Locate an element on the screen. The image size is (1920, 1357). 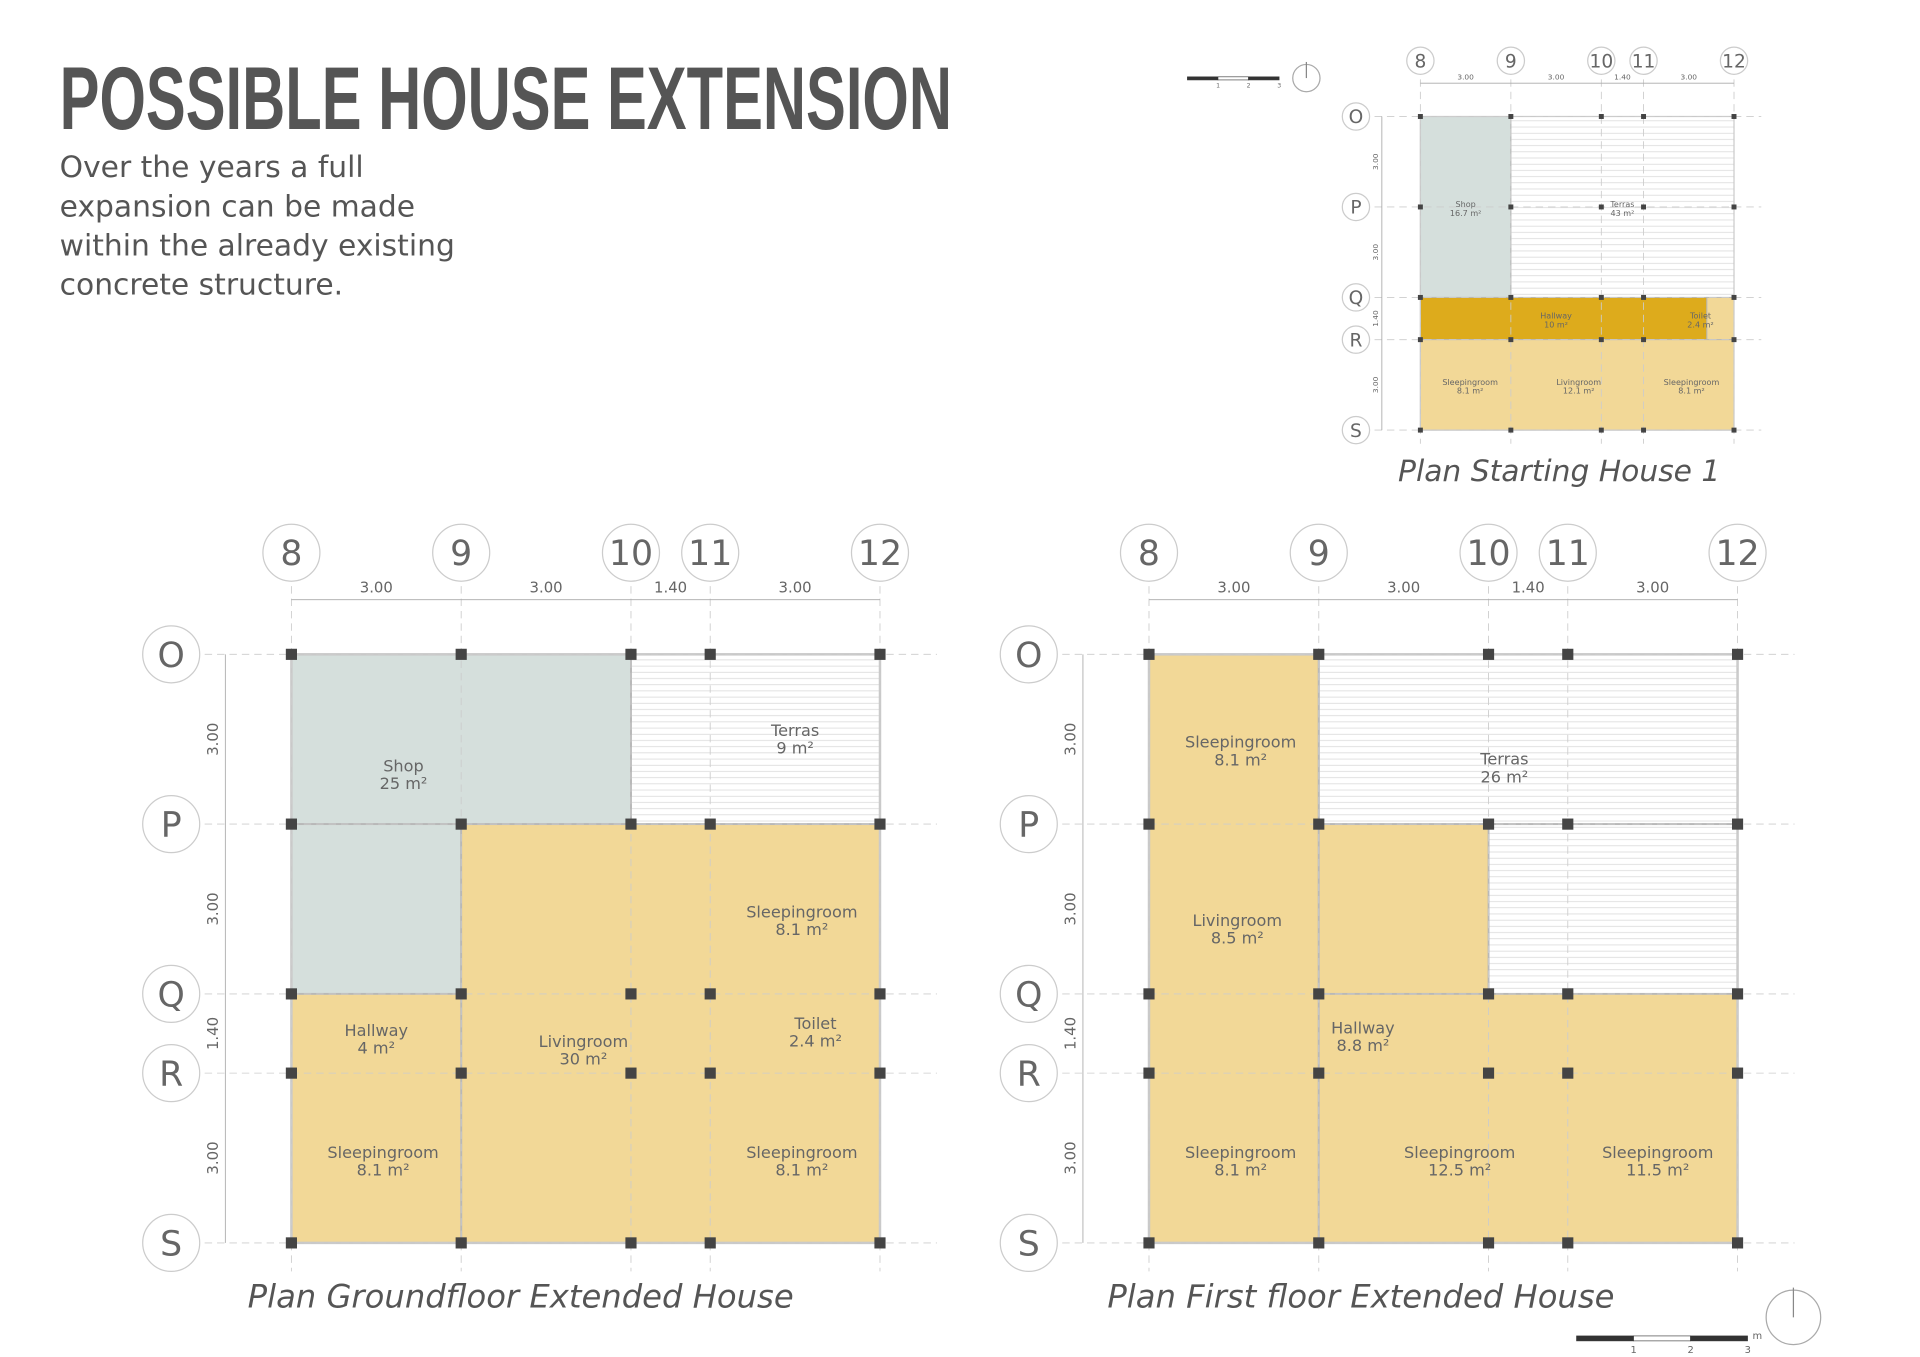
room-area: 25 m² is located at coordinates (404, 783).